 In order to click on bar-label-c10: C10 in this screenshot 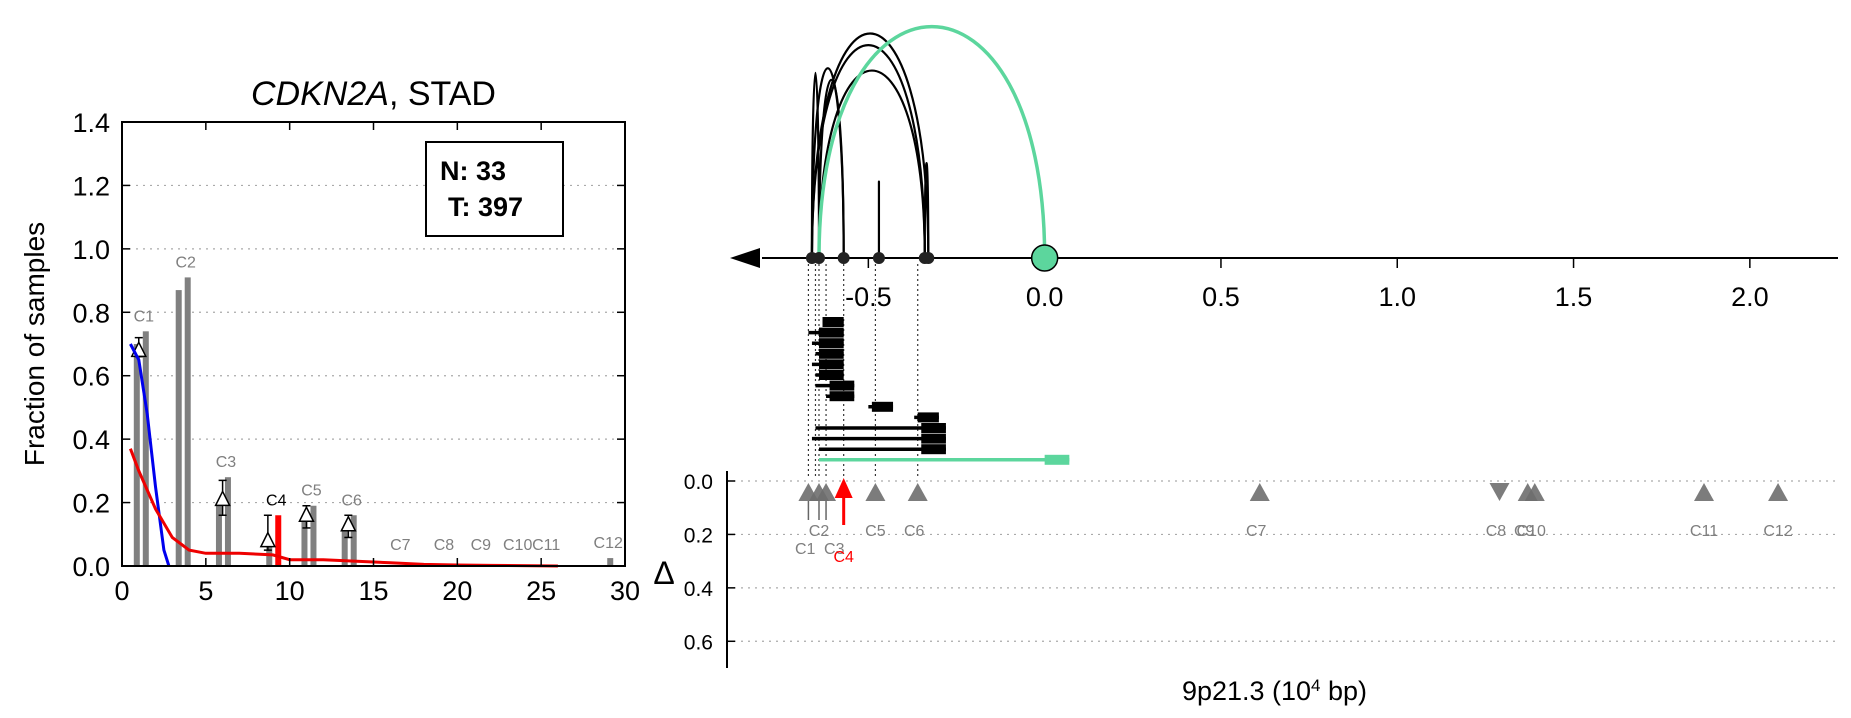, I will do `click(517, 545)`.